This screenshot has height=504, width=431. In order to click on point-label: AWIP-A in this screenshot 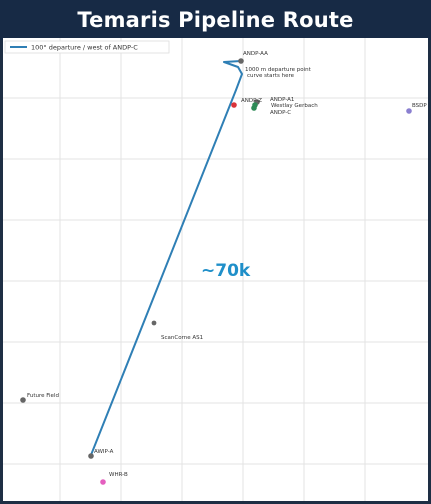, I will do `click(104, 452)`.